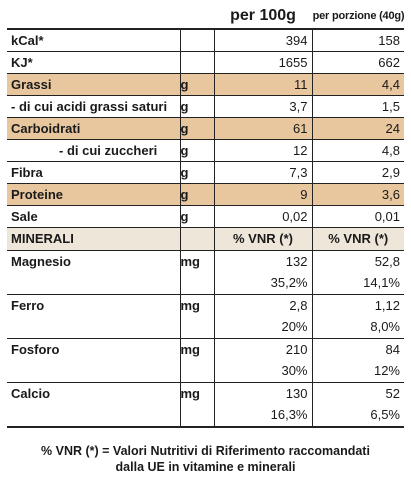  Describe the element at coordinates (296, 349) in the screenshot. I see `mineral-value-100g: 210` at that location.